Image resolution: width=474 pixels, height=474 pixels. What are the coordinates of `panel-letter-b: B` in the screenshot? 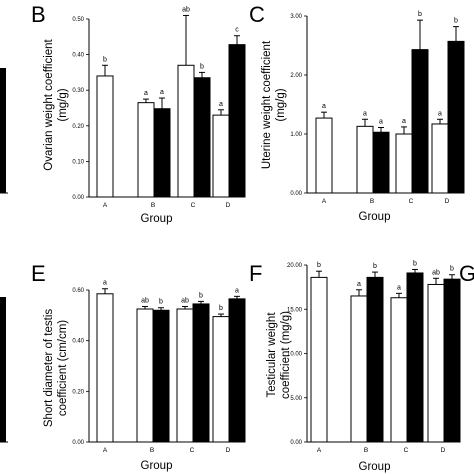 It's located at (38, 14).